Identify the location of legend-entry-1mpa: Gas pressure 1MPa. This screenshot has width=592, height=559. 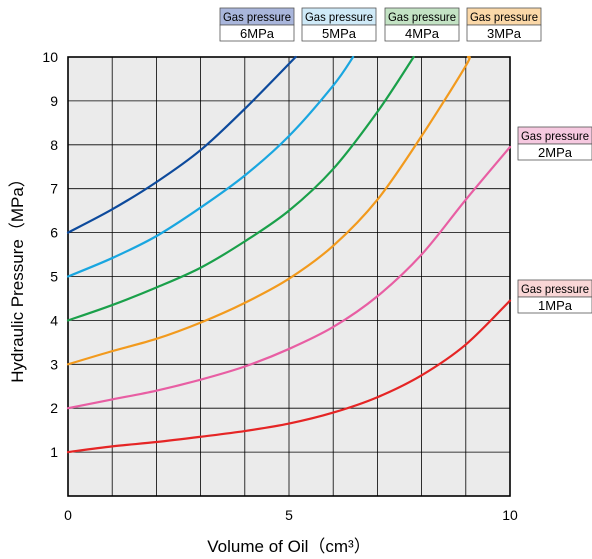
(554, 296).